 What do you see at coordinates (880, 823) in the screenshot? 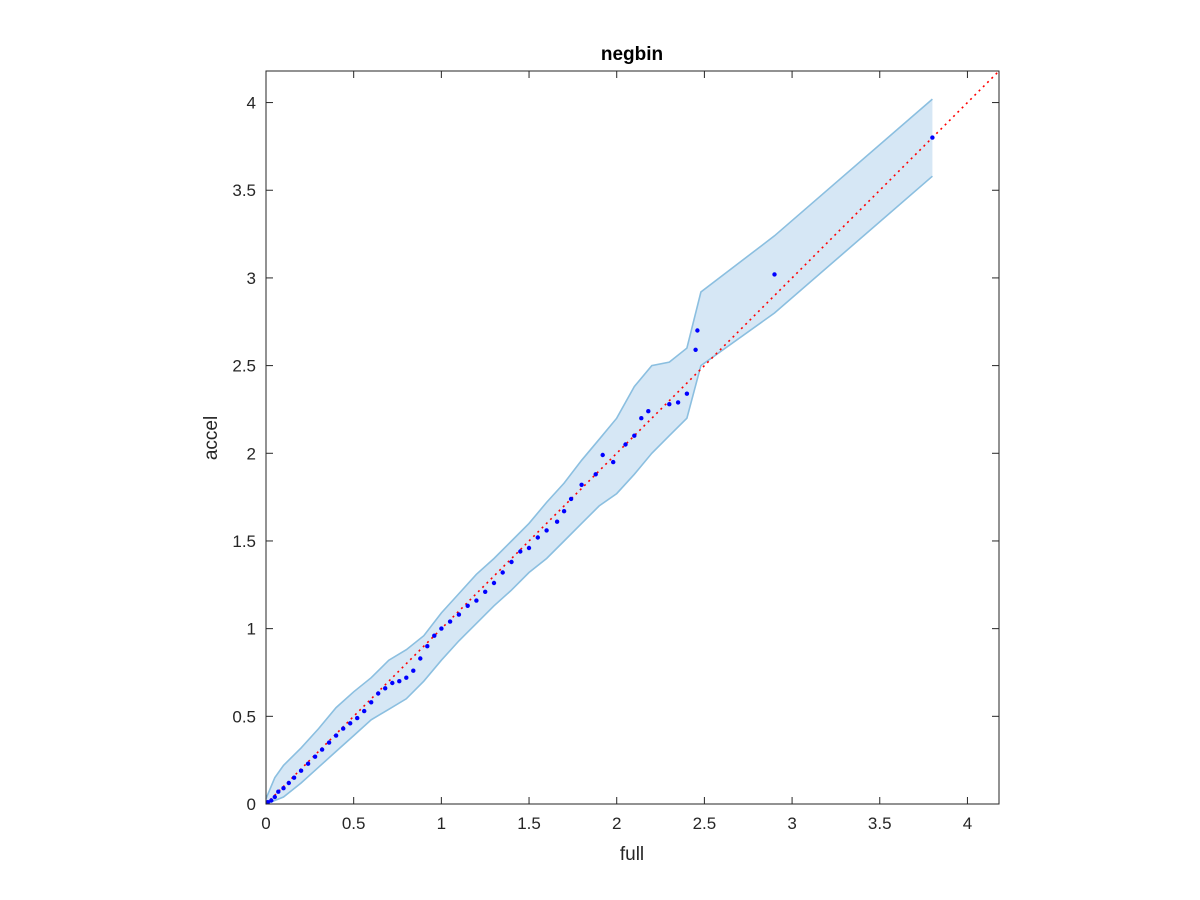
I see `x-tick-label: 3.5` at bounding box center [880, 823].